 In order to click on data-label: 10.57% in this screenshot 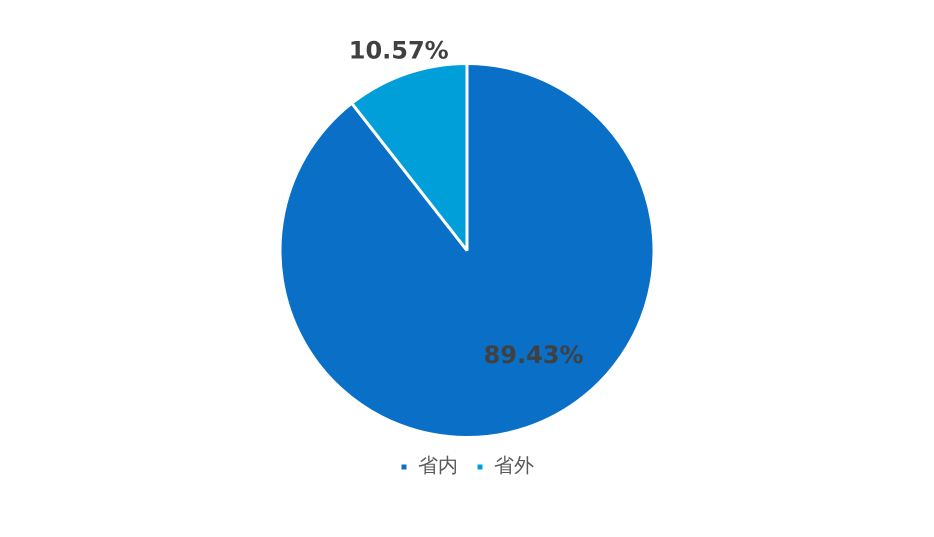, I will do `click(398, 50)`.